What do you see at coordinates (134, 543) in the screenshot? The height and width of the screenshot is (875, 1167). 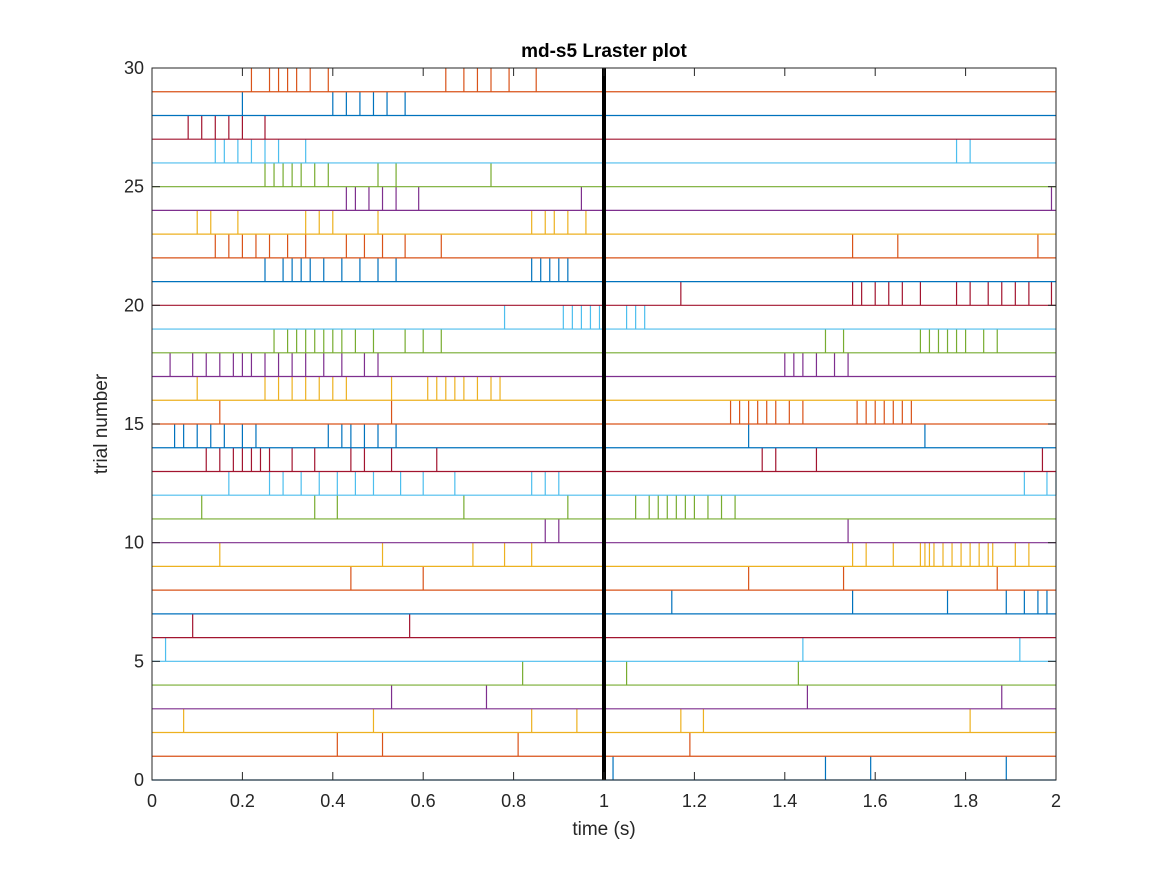 I see `y-tick-label: 10` at bounding box center [134, 543].